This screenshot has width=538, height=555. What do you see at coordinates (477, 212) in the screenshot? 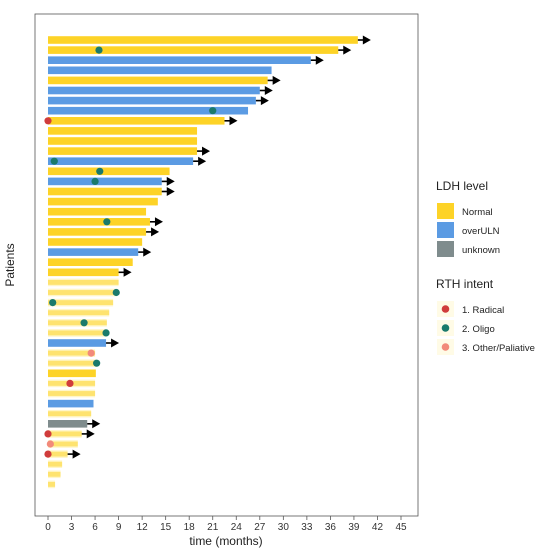
I see `legend-label: Normal` at bounding box center [477, 212].